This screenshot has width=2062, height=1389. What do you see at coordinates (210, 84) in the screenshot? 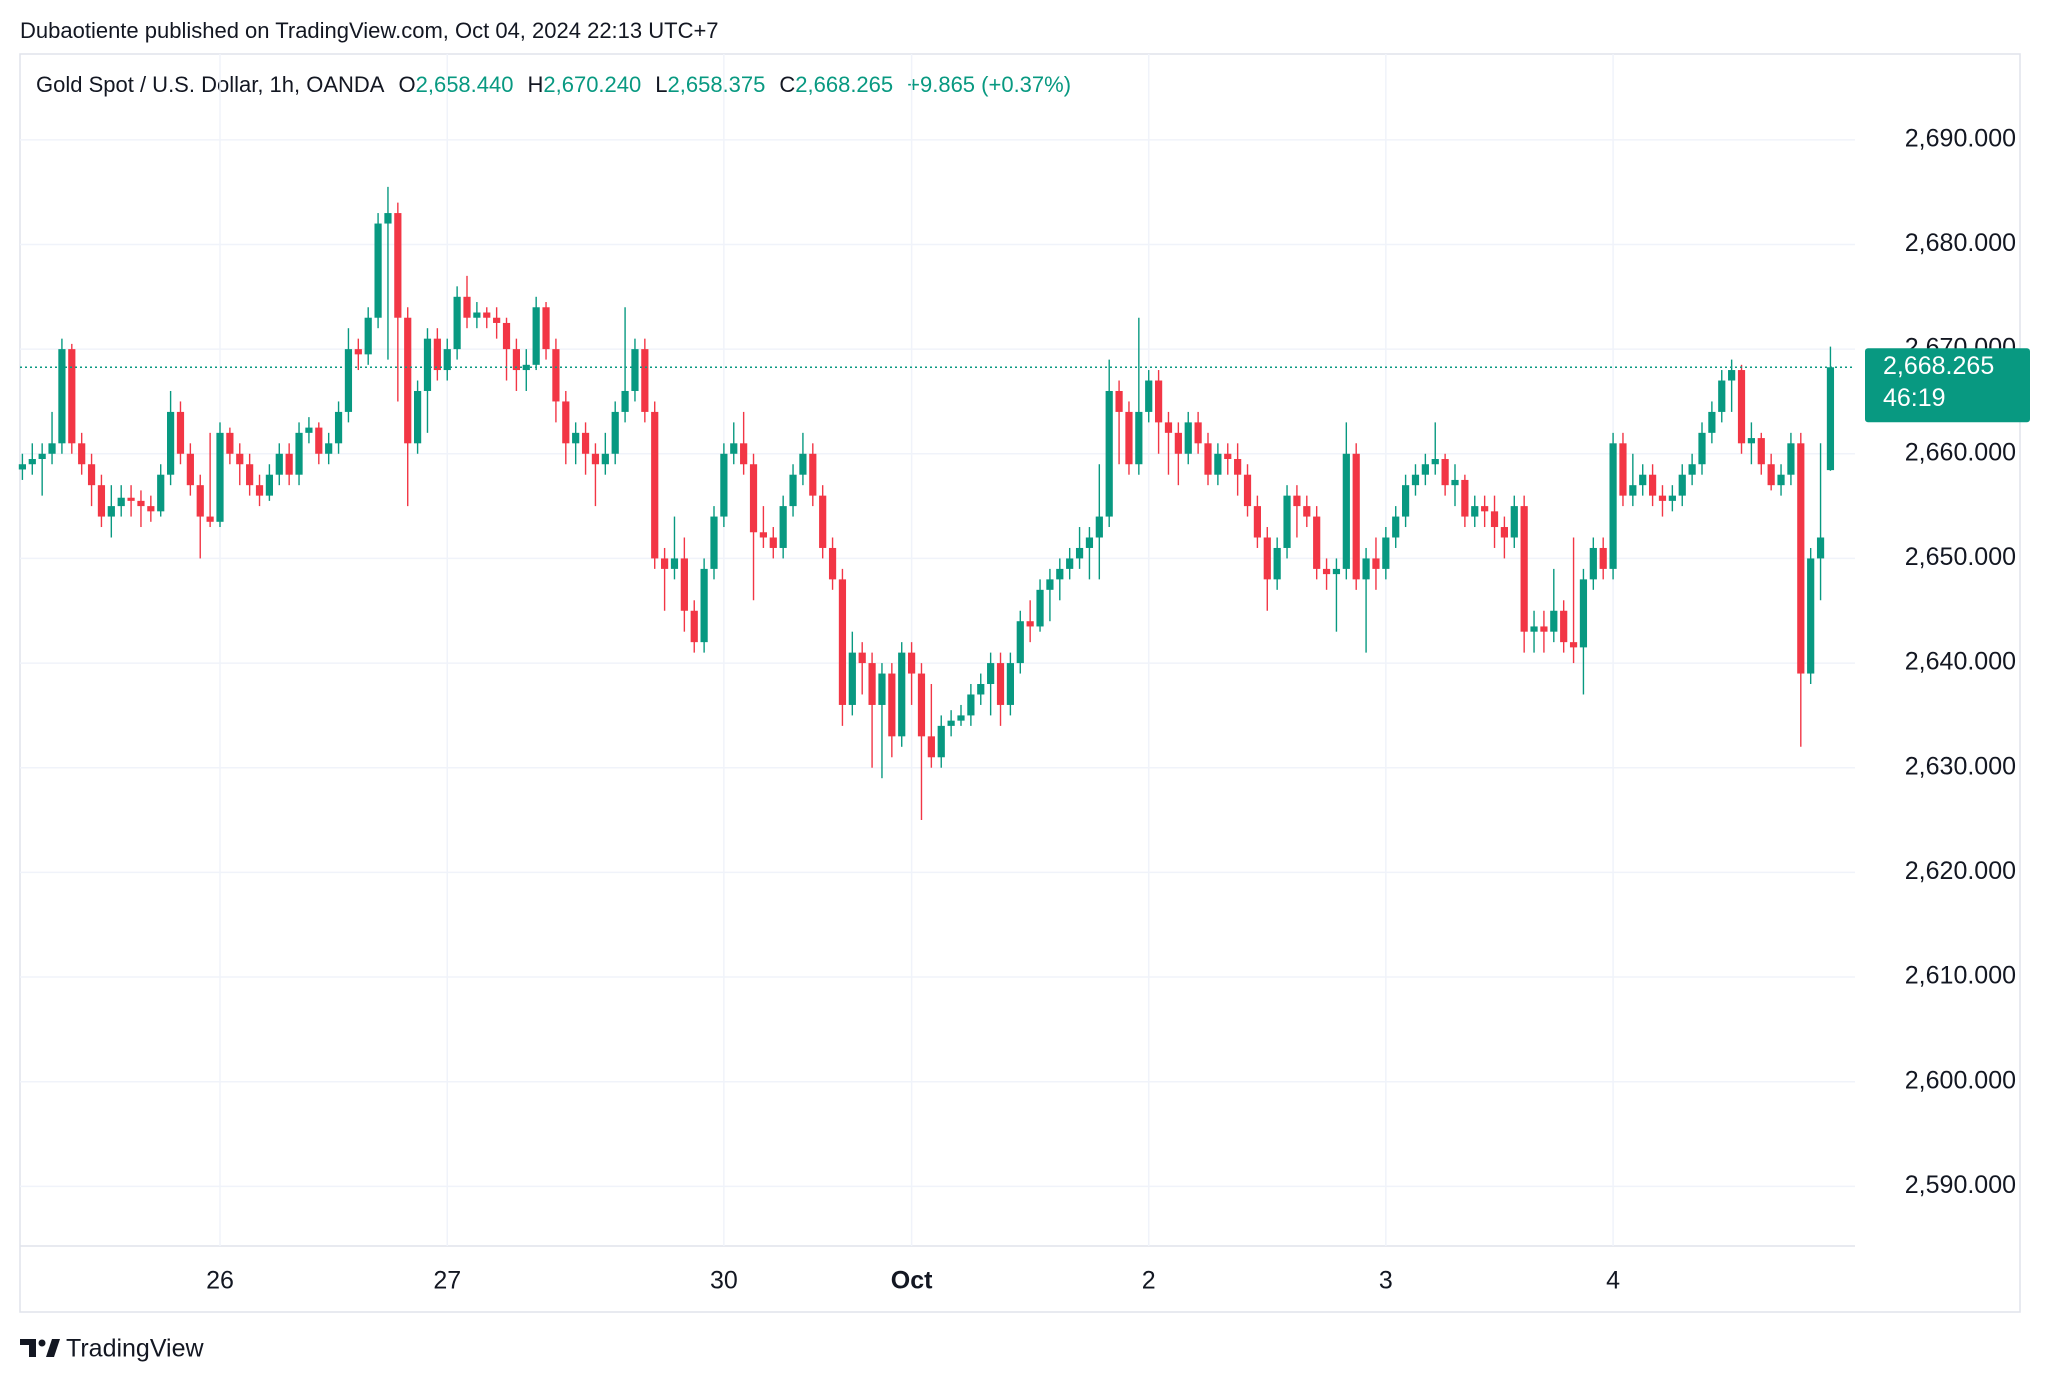
I see `symbol-title: Gold Spot / U.S. Dollar, 1h, OANDA` at bounding box center [210, 84].